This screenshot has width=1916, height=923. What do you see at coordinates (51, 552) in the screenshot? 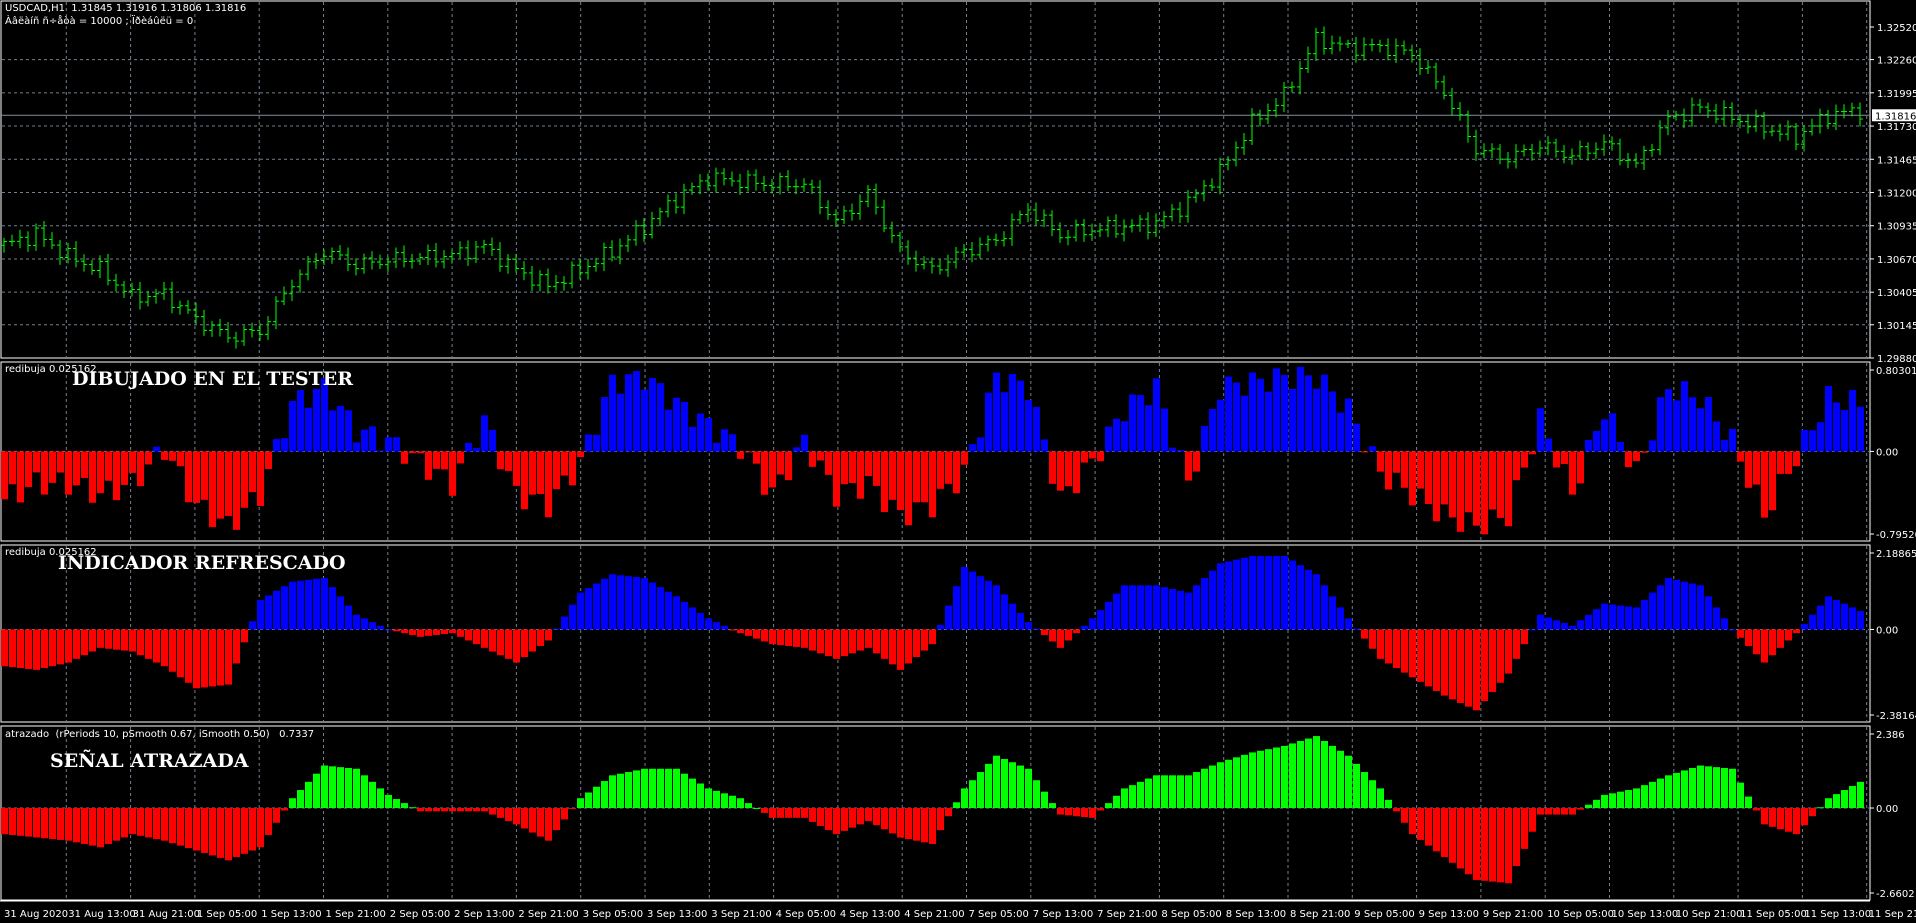
I see `pane3-label: redibuja 0.025162` at bounding box center [51, 552].